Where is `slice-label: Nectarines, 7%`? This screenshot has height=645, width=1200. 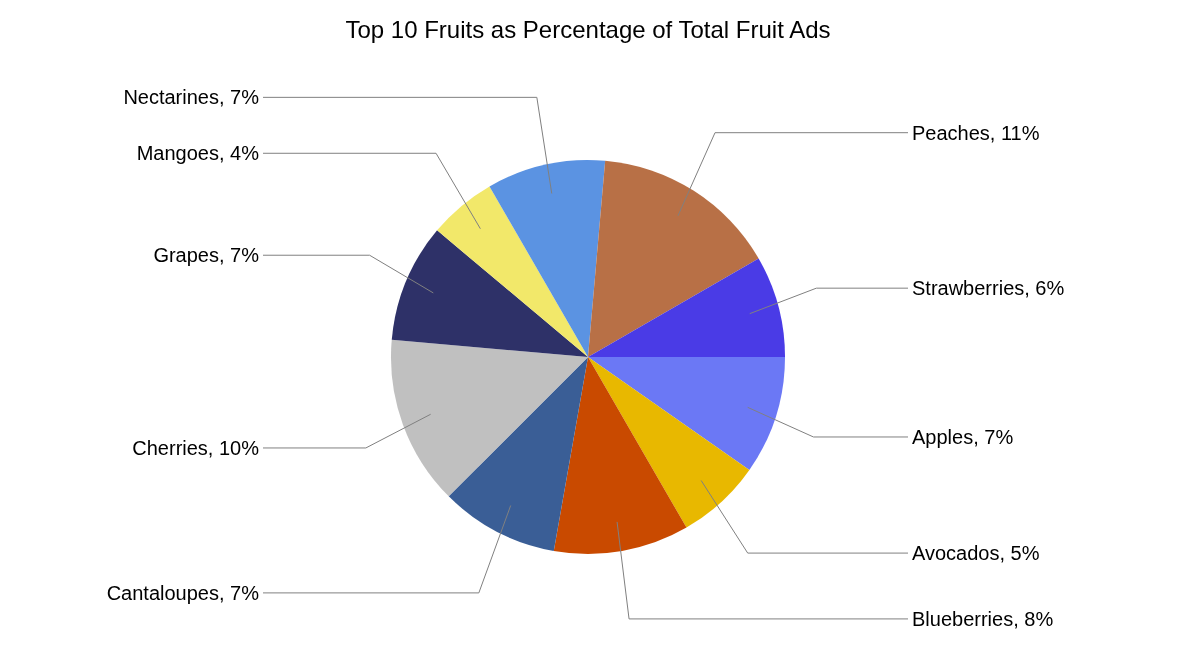 slice-label: Nectarines, 7% is located at coordinates (191, 97).